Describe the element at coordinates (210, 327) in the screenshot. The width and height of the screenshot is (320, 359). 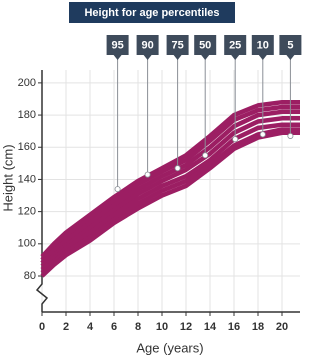
I see `x-tick-label: 14` at that location.